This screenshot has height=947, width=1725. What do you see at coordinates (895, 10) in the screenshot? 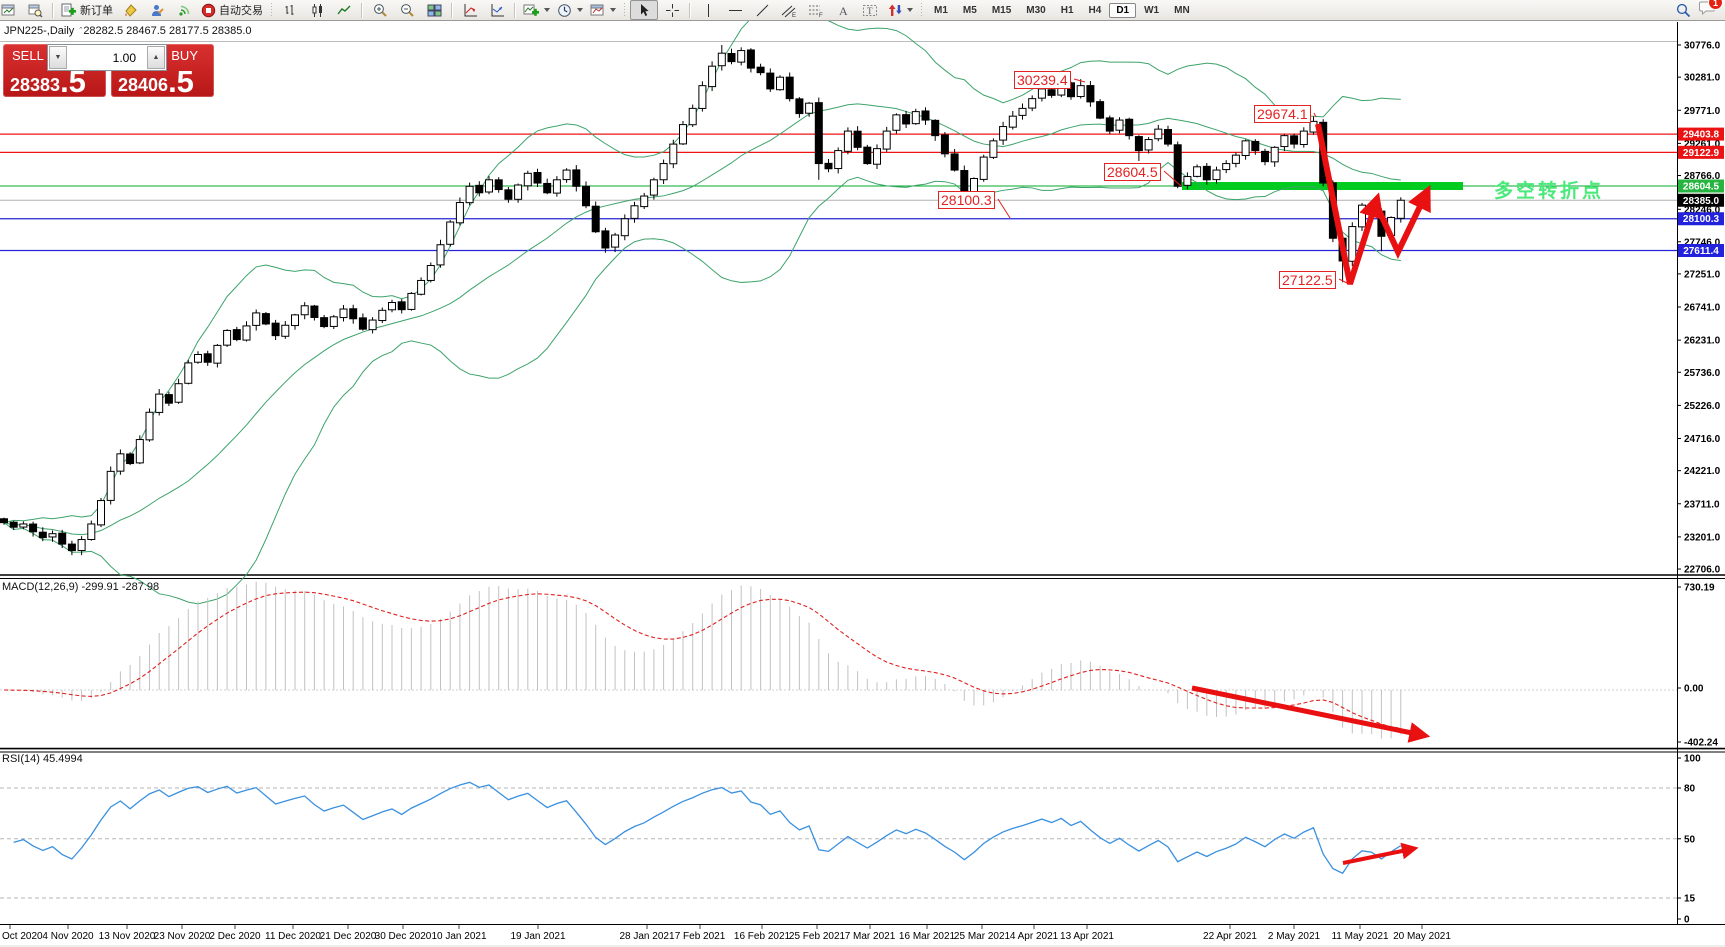
I see `arrow-objects-icon` at bounding box center [895, 10].